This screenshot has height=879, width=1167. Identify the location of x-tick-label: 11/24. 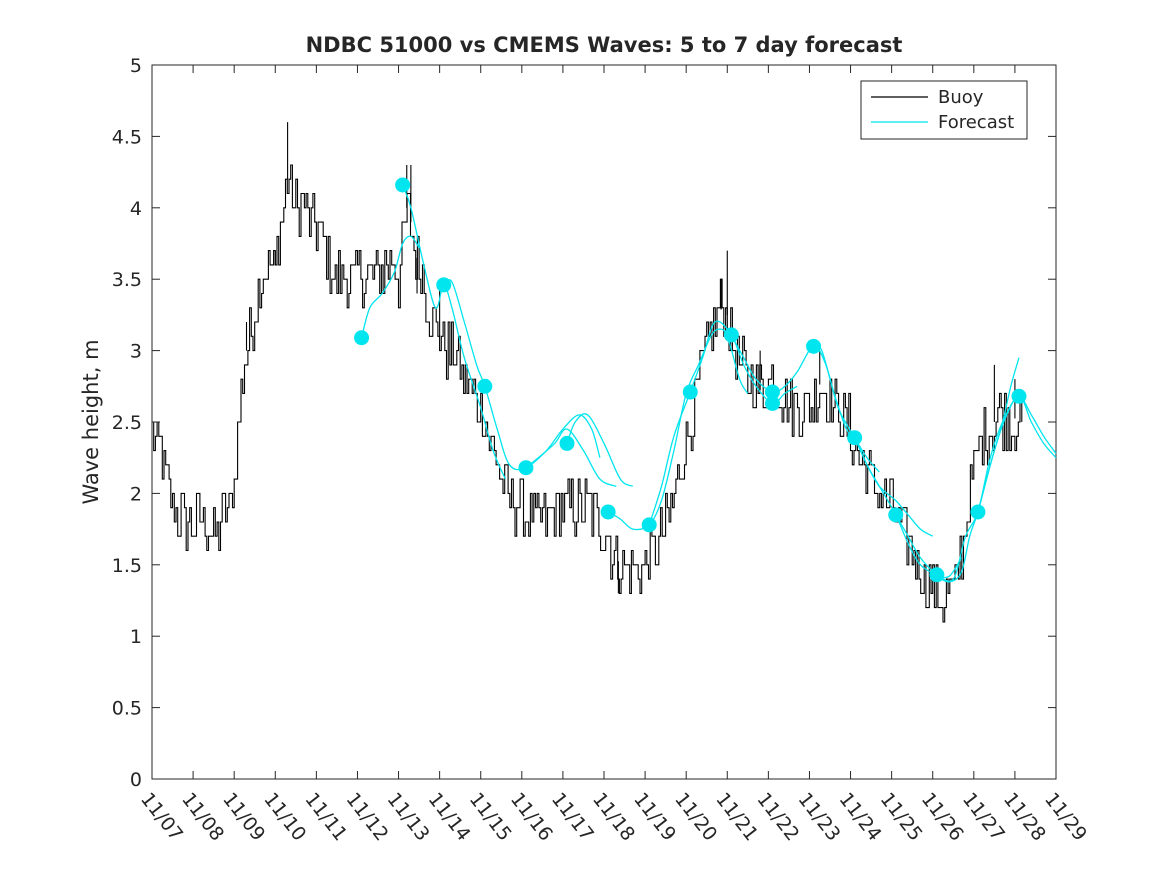
(860, 817).